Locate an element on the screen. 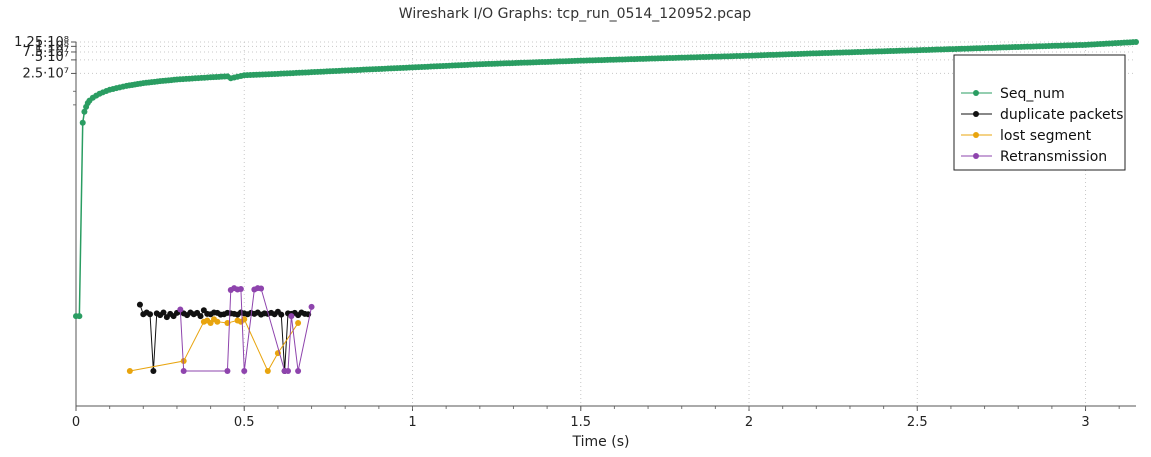 This screenshot has width=1151, height=457. series-line is located at coordinates (246, 329).